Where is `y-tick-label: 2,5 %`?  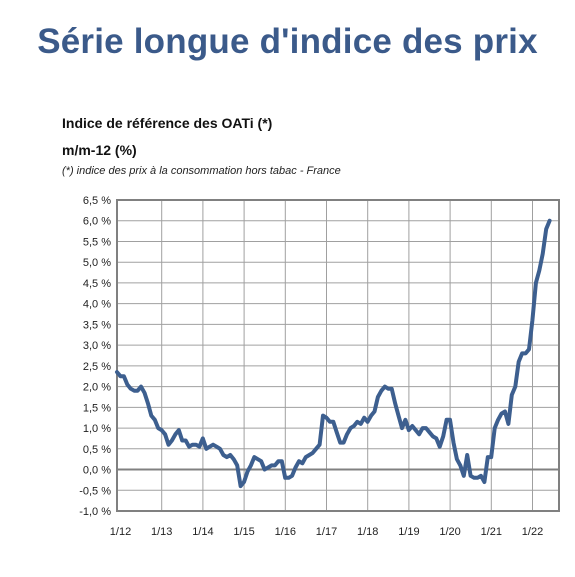
y-tick-label: 2,5 % is located at coordinates (97, 367).